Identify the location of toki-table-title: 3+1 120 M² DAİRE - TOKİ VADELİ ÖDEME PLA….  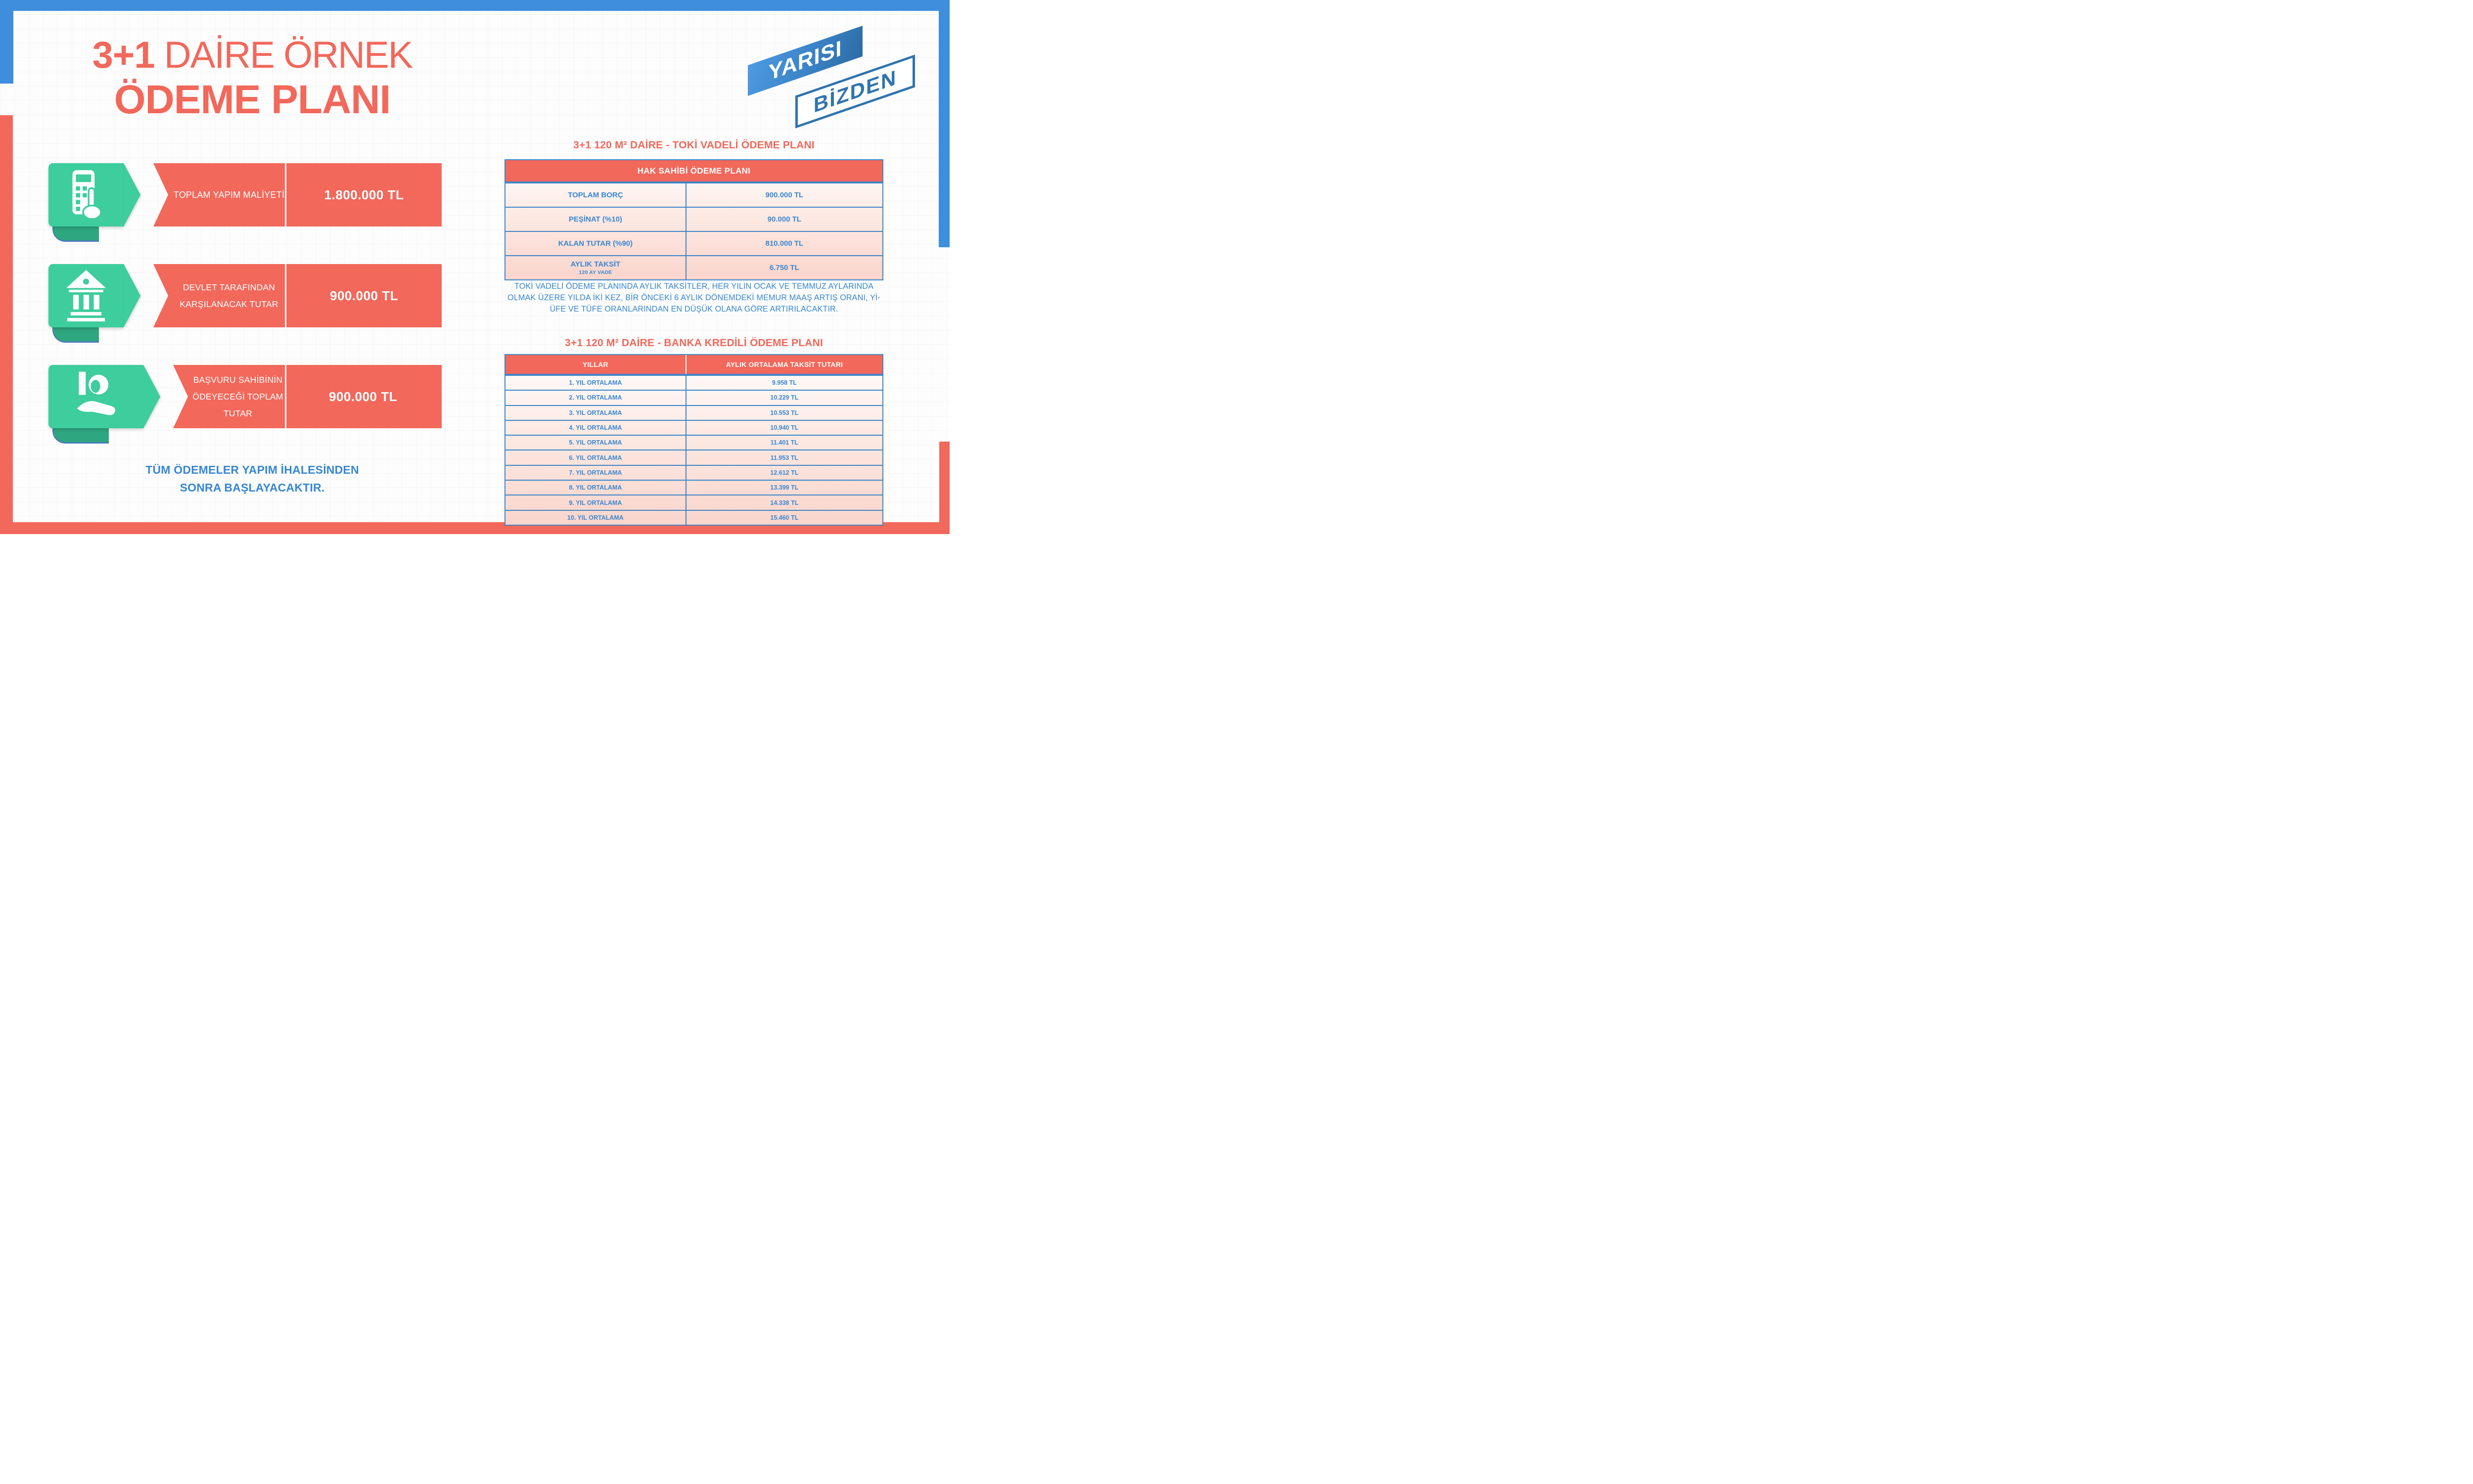
(694, 145).